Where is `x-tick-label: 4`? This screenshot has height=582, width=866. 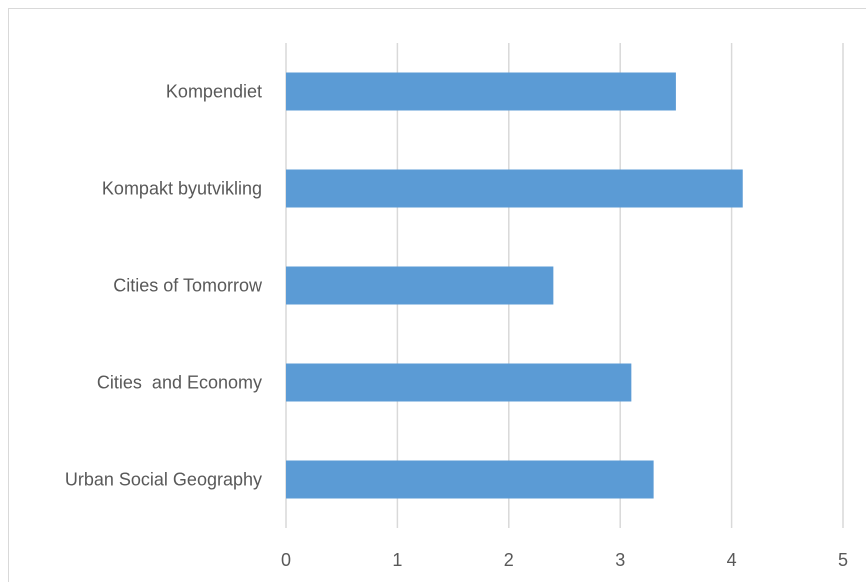
x-tick-label: 4 is located at coordinates (732, 560).